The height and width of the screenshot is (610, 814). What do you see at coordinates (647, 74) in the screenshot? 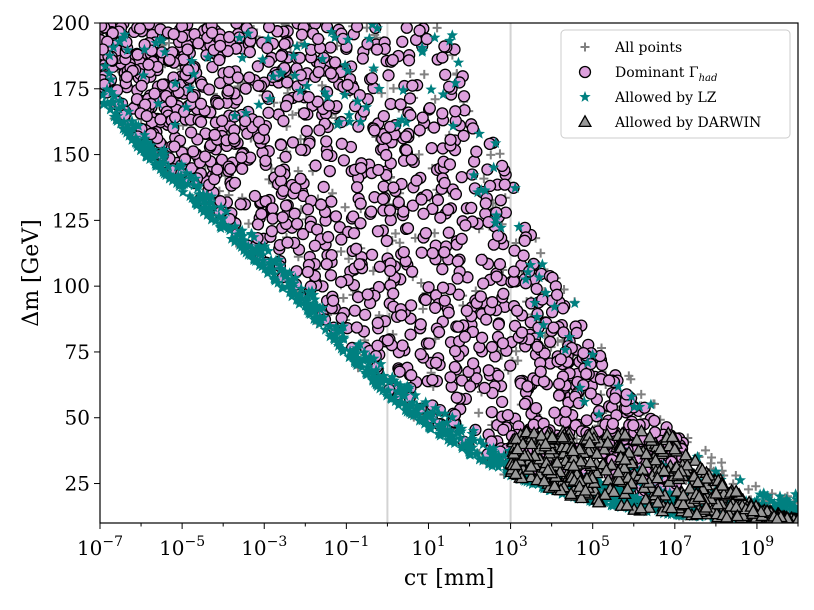
I see `legend-entry: Dominant Γhad` at bounding box center [647, 74].